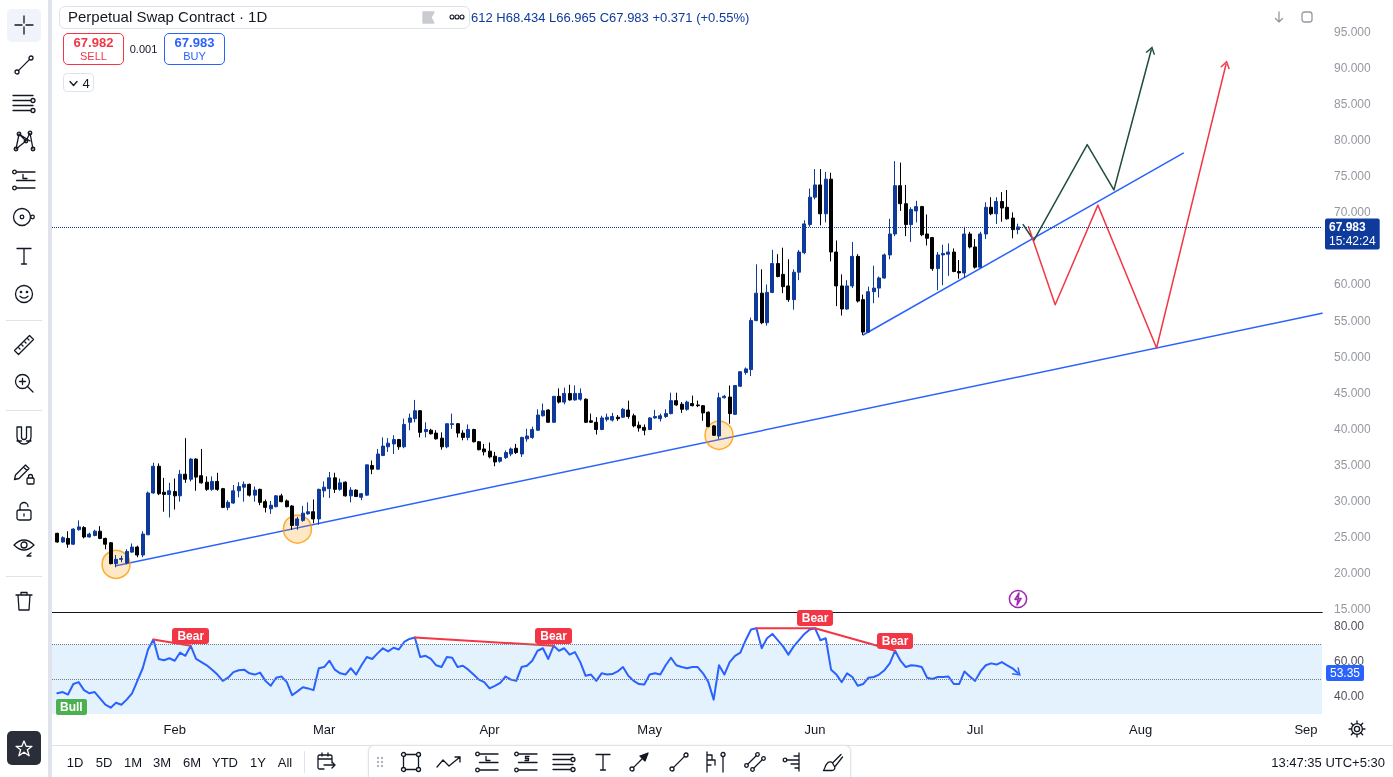  What do you see at coordinates (258, 762) in the screenshot?
I see `text: 1Y` at bounding box center [258, 762].